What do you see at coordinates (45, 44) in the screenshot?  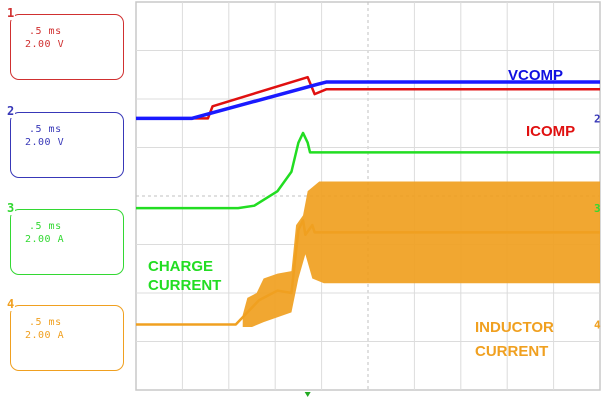 I see `channel-1-scale: 2.00 V` at bounding box center [45, 44].